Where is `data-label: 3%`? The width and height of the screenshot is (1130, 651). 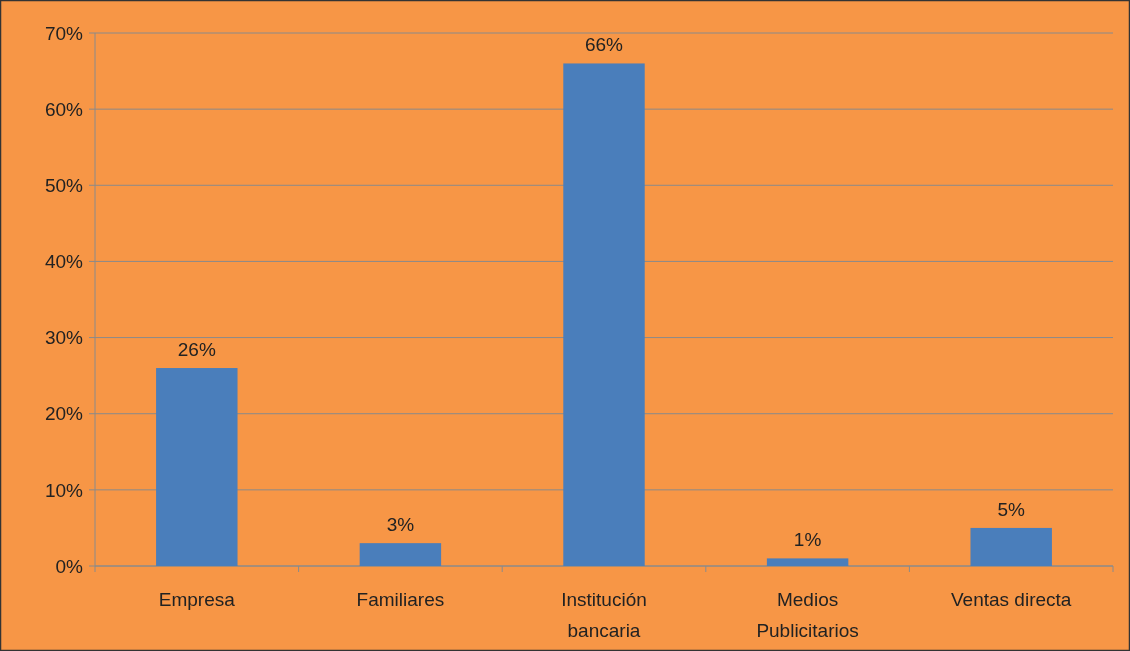 data-label: 3% is located at coordinates (400, 525).